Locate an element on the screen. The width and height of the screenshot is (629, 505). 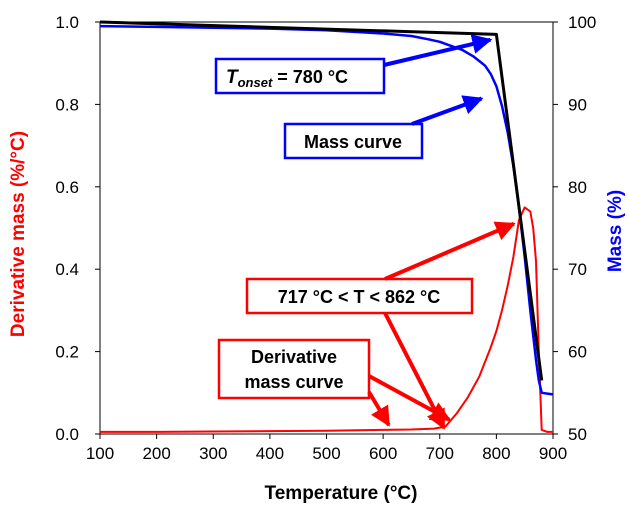
x-tick-label: 100 is located at coordinates (100, 453).